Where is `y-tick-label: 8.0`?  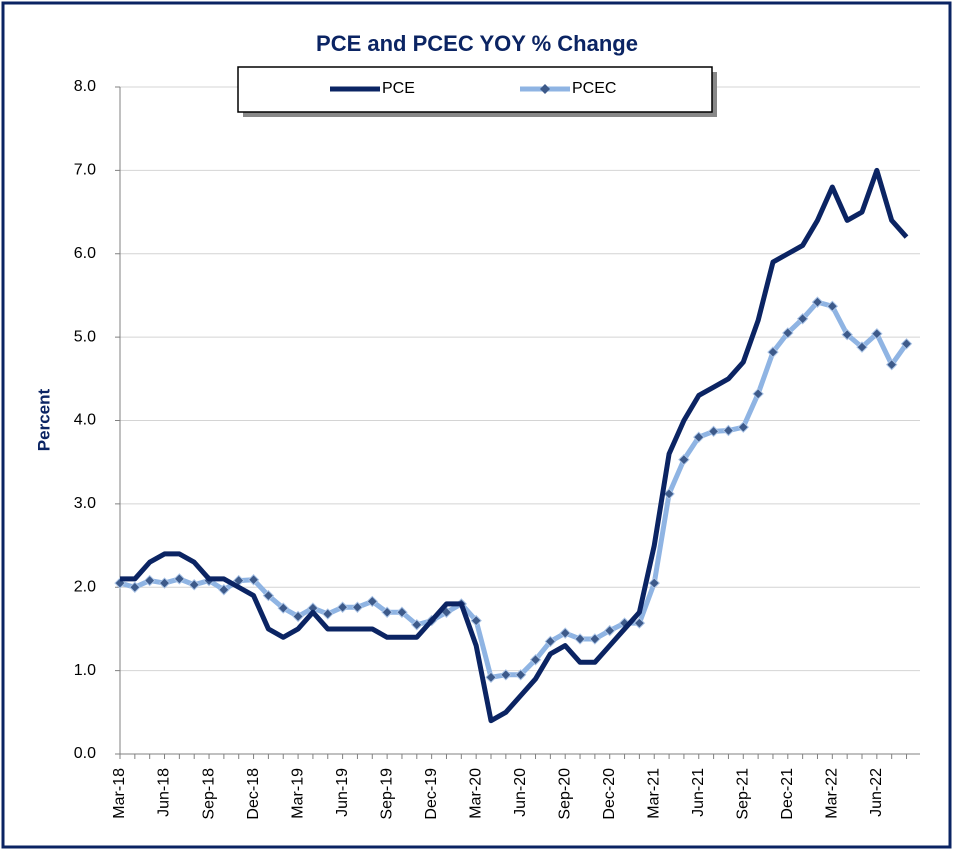 y-tick-label: 8.0 is located at coordinates (85, 86).